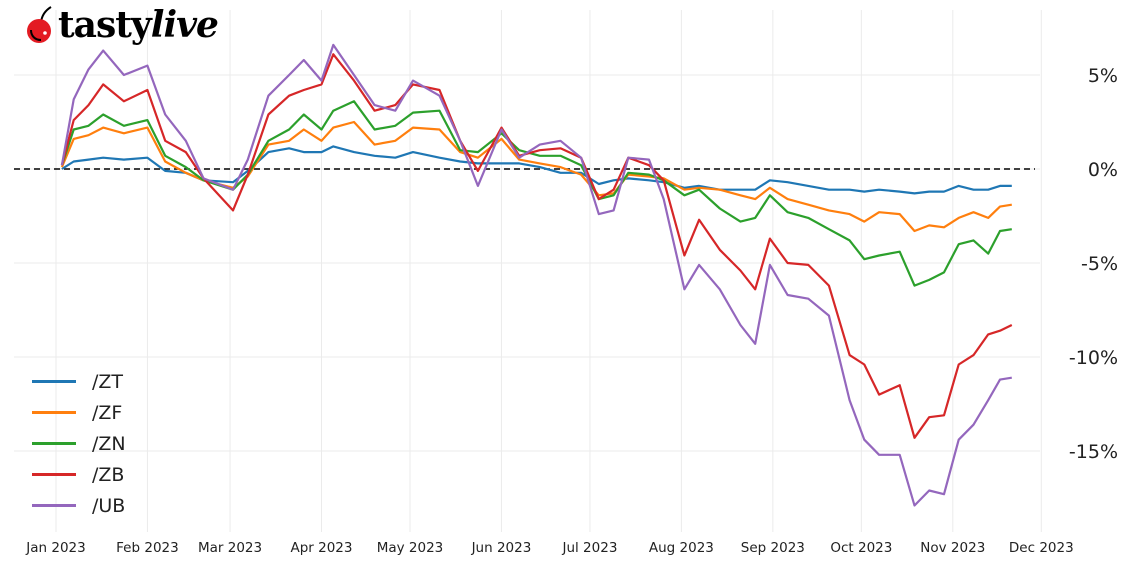 The width and height of the screenshot is (1131, 563). I want to click on legend-label: /ZT, so click(108, 381).